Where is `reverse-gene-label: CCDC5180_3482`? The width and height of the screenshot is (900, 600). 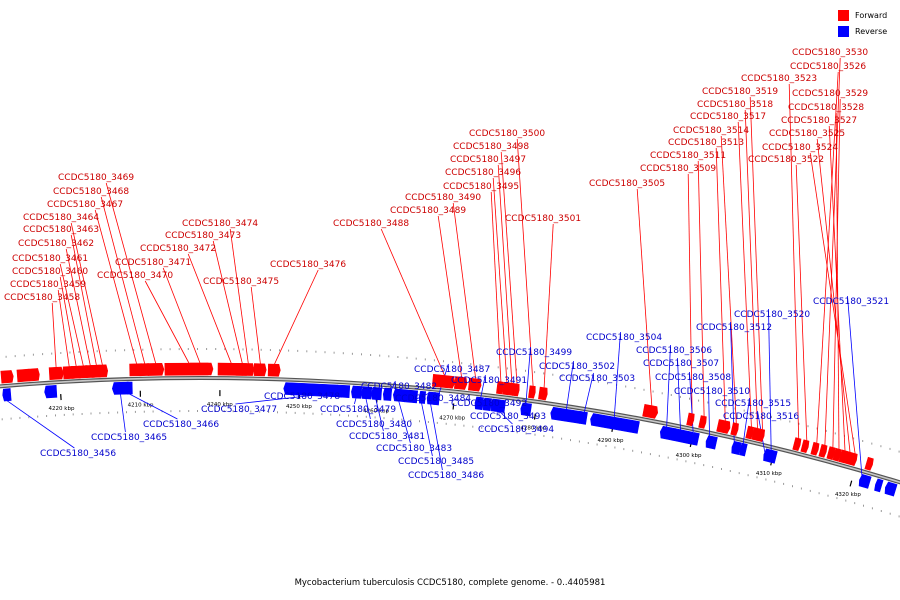
reverse-gene-label: CCDC5180_3482 is located at coordinates (399, 387).